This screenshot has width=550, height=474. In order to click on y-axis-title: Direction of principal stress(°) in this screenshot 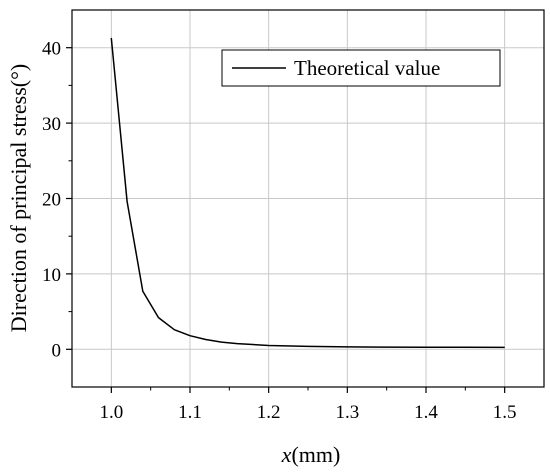, I will do `click(18, 198)`.